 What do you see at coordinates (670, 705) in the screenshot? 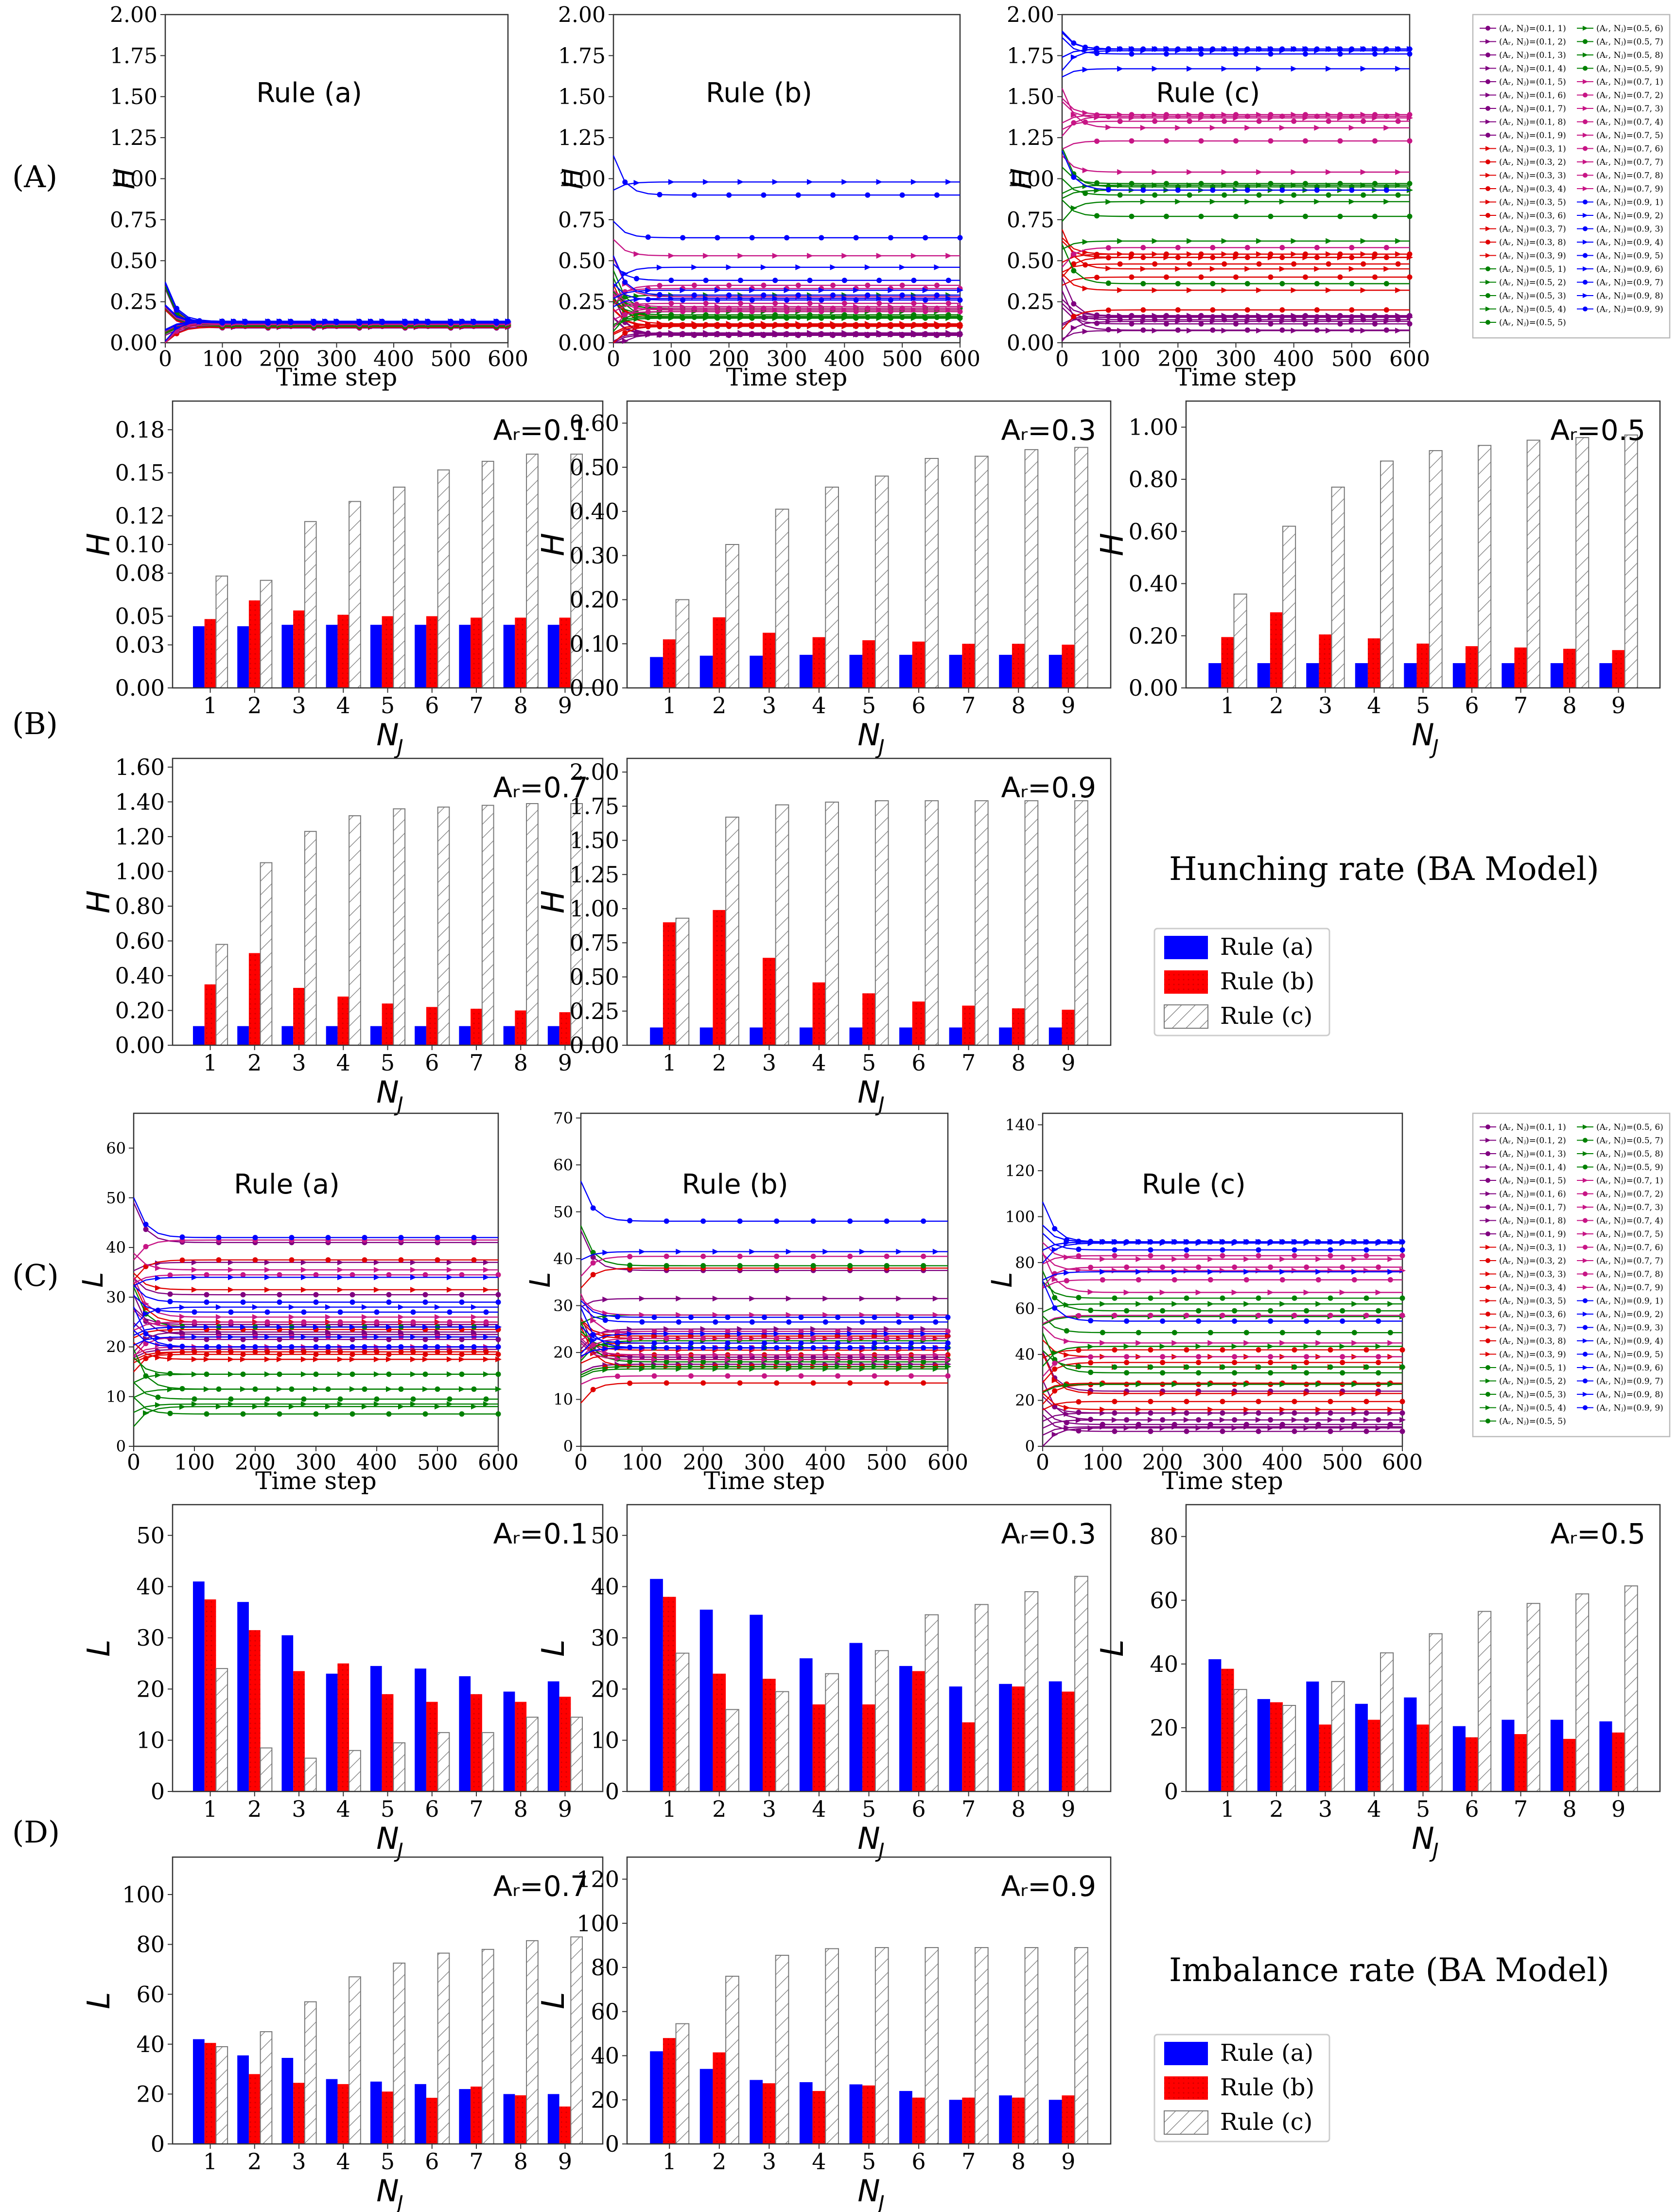
I see `x-tick-label: 1` at bounding box center [670, 705].